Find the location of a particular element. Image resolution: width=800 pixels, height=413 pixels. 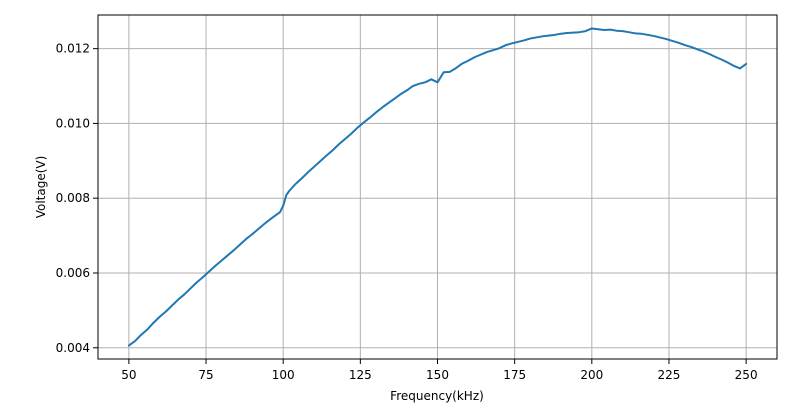

x-tick-label: 150 is located at coordinates (437, 375).